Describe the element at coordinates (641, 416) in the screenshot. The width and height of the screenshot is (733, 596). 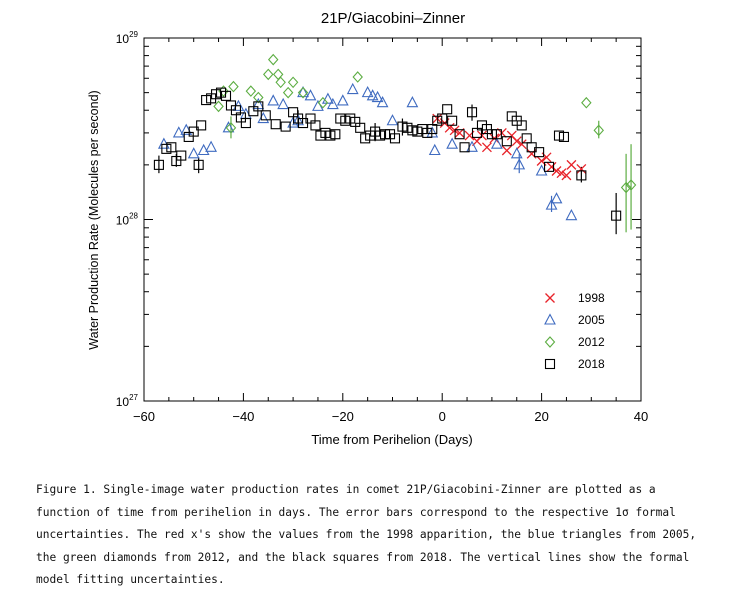
I see `x-tick-label: 40` at that location.